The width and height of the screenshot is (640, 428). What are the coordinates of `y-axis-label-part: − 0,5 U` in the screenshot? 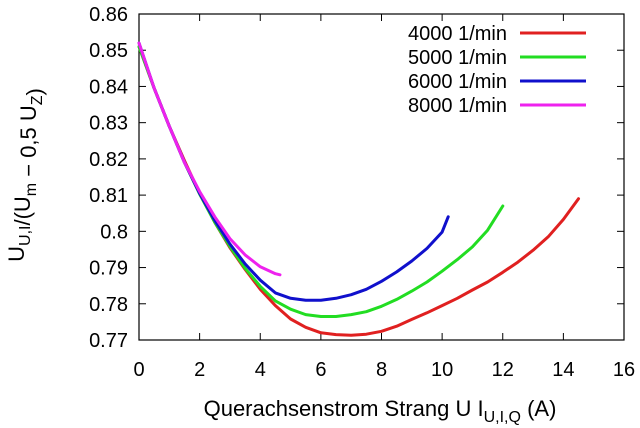 It's located at (28, 144).